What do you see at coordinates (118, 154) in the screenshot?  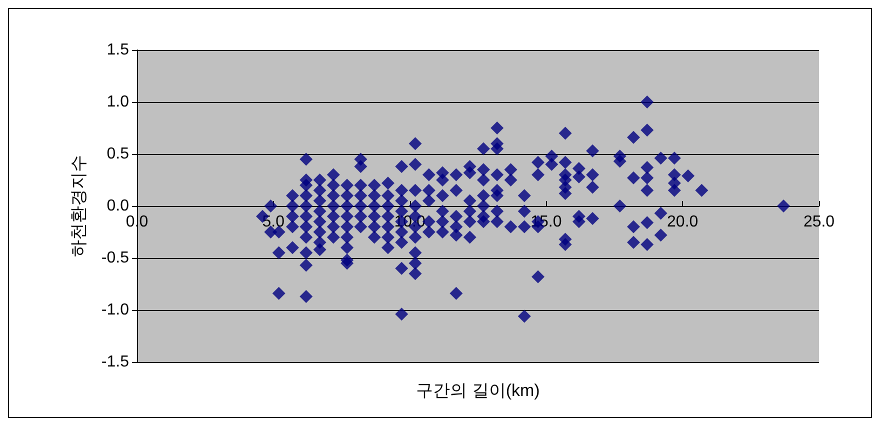 I see `y-tick-label: 0.5` at bounding box center [118, 154].